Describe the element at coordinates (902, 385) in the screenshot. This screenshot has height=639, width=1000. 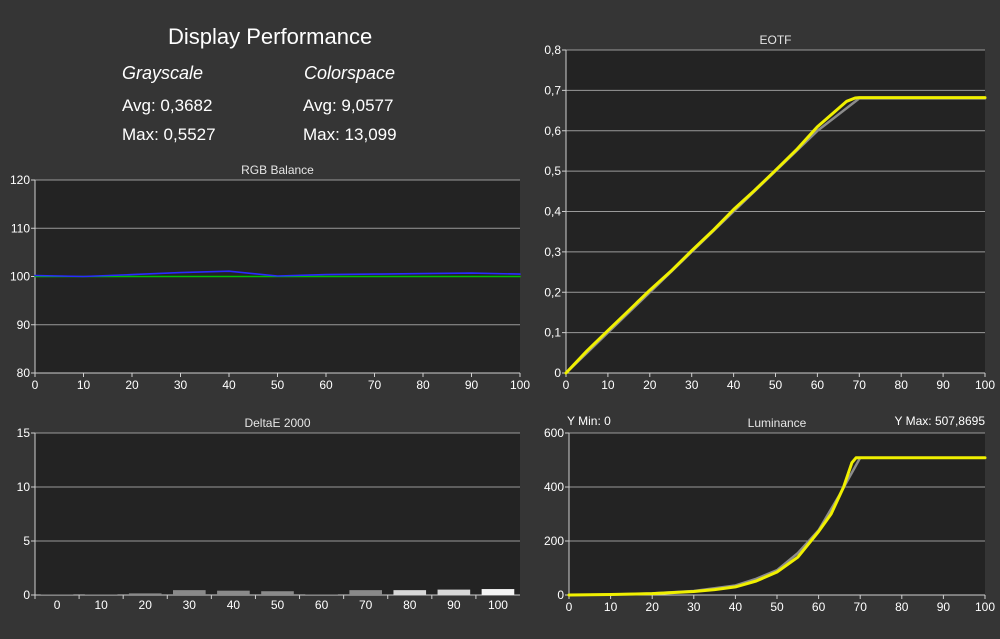
I see `eotf-x-tick-label: 80` at that location.